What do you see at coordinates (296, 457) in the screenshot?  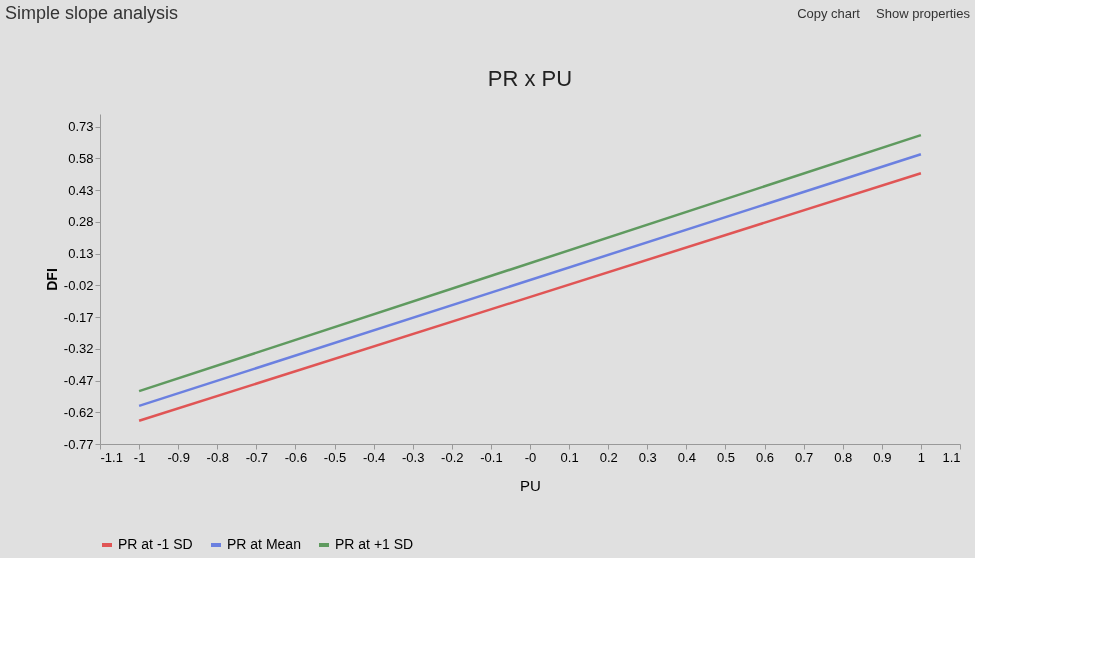 I see `x-tick-label: -0.6` at bounding box center [296, 457].